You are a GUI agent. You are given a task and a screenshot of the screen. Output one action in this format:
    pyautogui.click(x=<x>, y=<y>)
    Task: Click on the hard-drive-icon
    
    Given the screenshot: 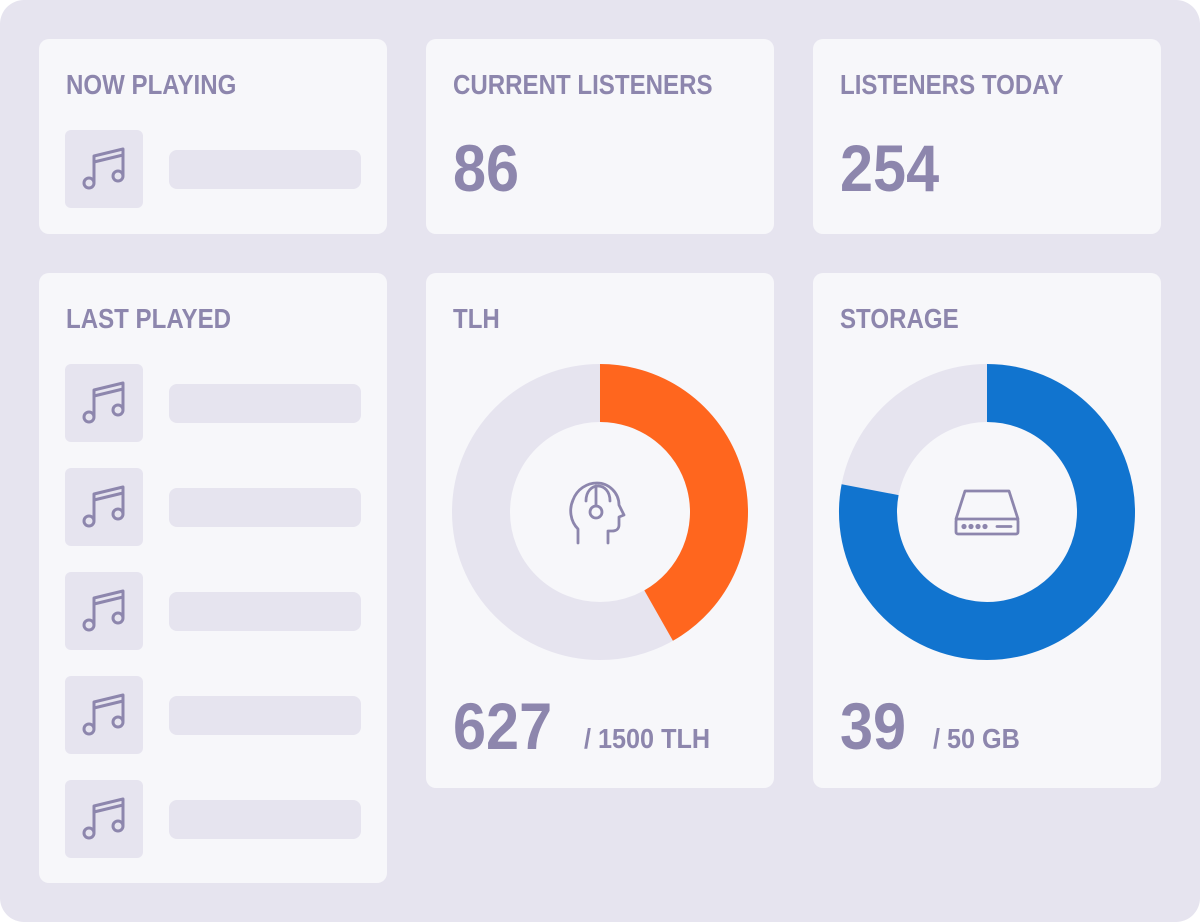 What is the action you would take?
    pyautogui.click(x=987, y=512)
    